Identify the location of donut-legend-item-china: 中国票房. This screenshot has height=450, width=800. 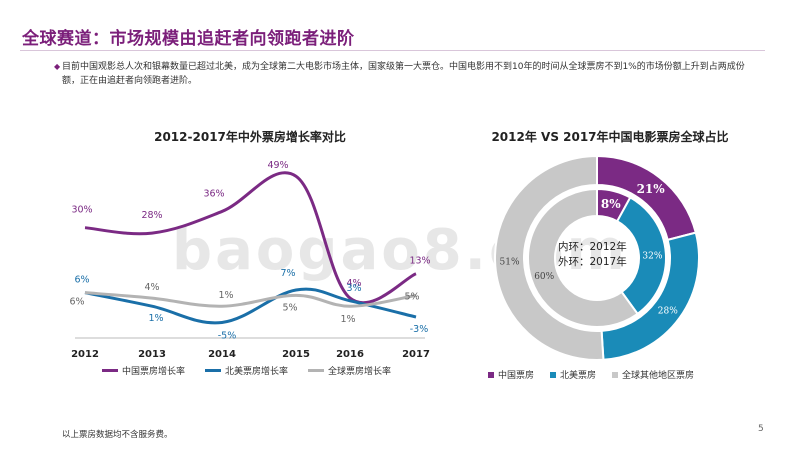
(511, 374).